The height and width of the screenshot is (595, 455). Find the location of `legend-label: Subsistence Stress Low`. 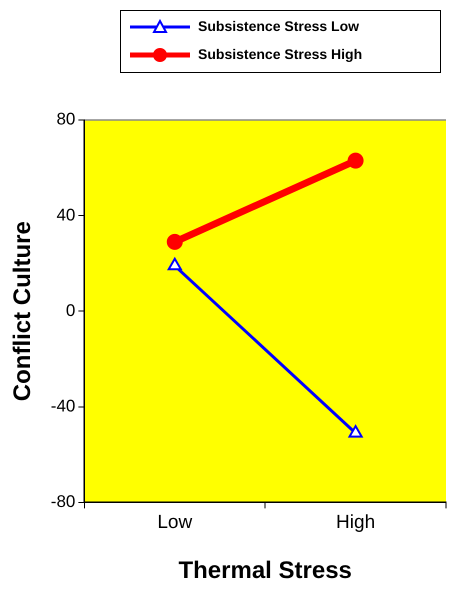

legend-label: Subsistence Stress Low is located at coordinates (279, 26).